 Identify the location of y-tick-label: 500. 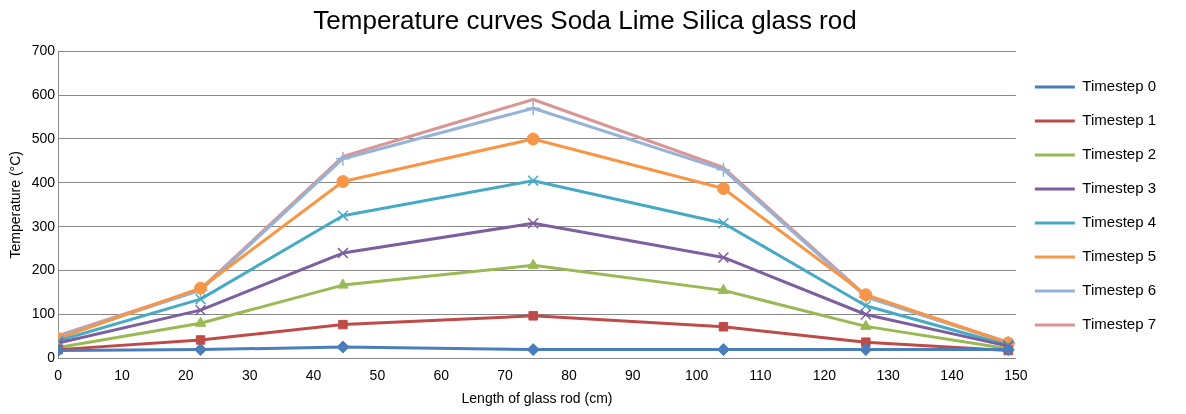
(43, 137).